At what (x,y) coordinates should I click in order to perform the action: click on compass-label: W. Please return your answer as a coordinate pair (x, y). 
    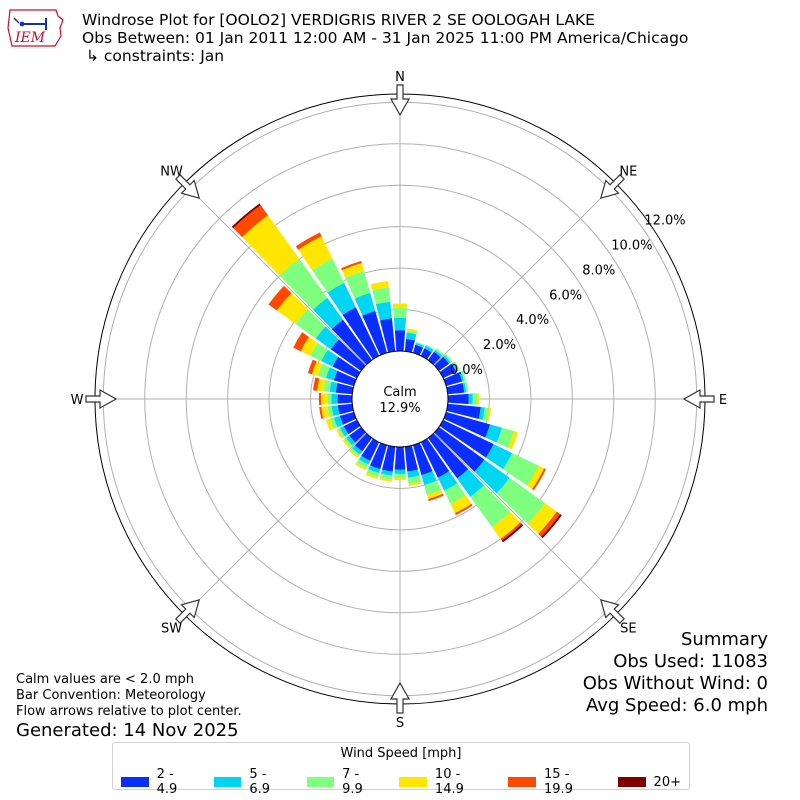
    Looking at the image, I should click on (77, 400).